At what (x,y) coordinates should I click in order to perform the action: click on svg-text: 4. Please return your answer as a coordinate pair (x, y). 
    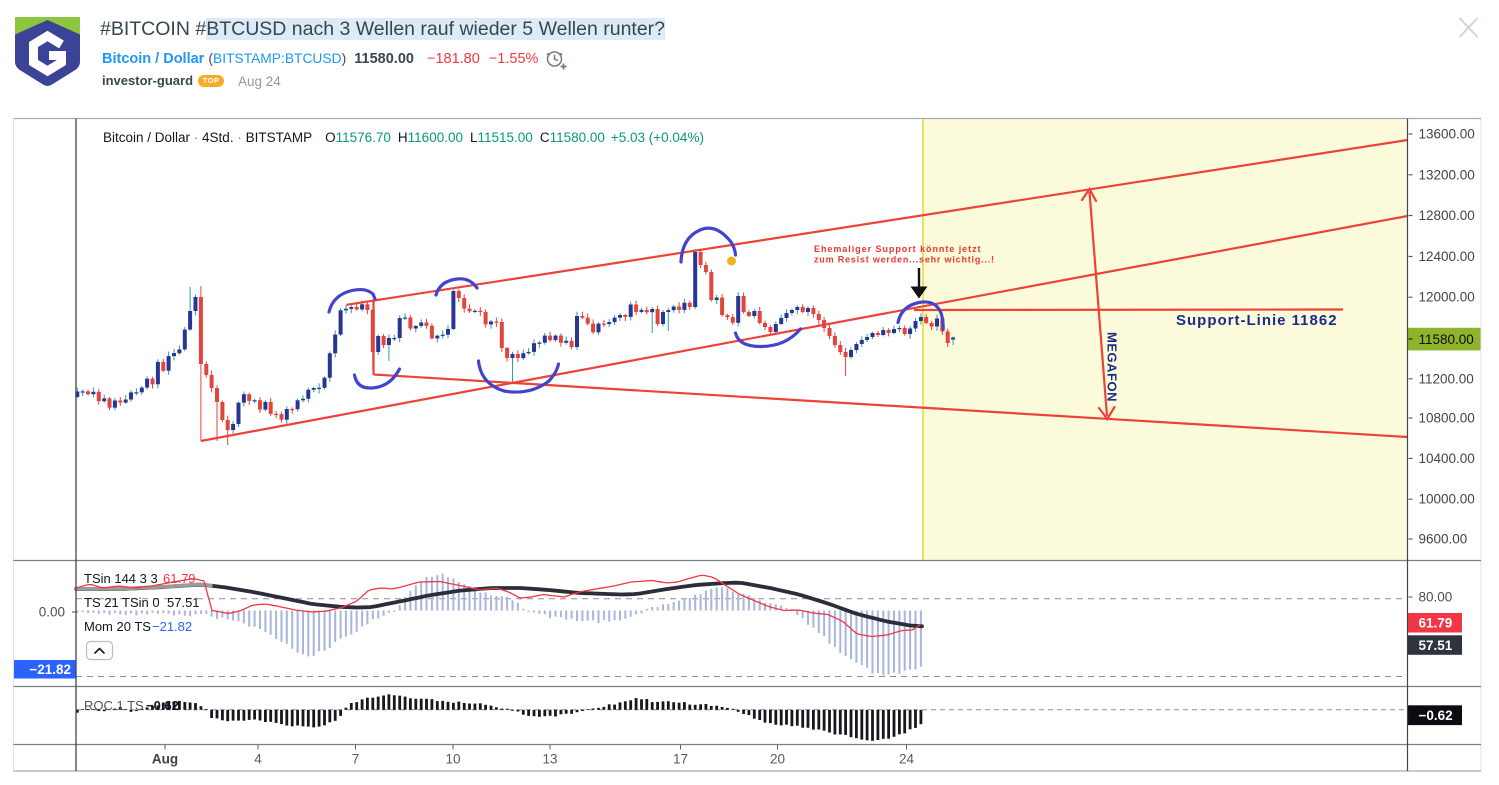
    Looking at the image, I should click on (258, 759).